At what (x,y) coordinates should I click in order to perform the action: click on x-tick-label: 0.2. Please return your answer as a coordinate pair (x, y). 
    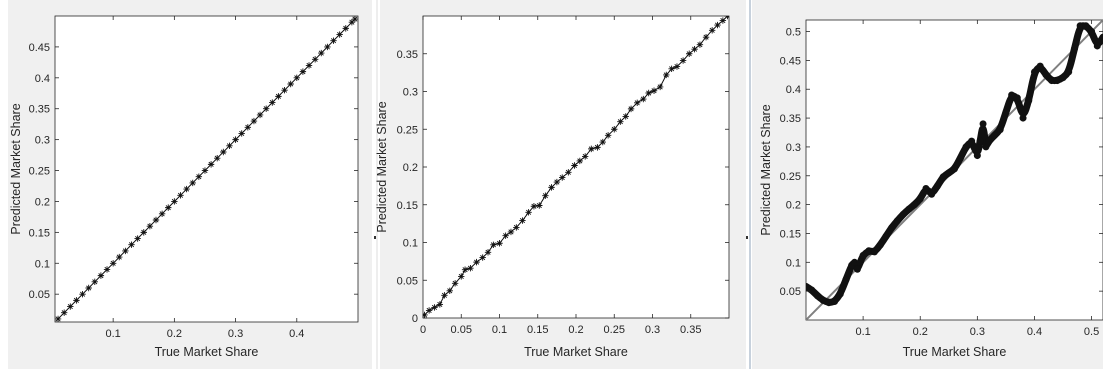
    Looking at the image, I should click on (920, 332).